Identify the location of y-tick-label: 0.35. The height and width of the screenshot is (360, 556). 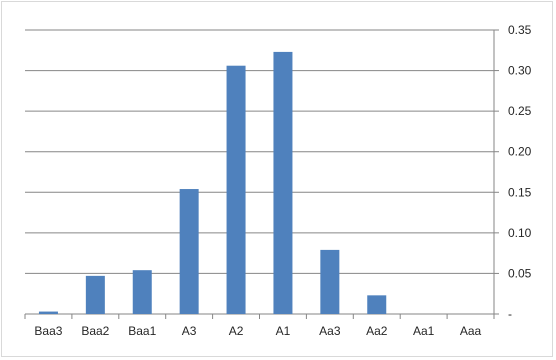
(520, 30).